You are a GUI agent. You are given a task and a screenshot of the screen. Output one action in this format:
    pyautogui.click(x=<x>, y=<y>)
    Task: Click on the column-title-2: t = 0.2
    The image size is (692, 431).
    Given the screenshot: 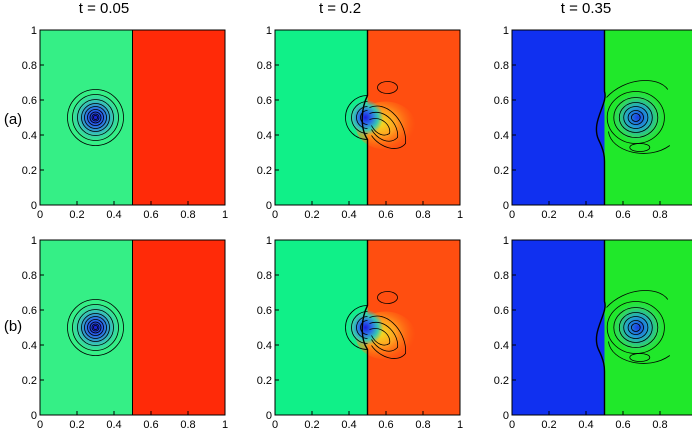 What is the action you would take?
    pyautogui.click(x=340, y=8)
    